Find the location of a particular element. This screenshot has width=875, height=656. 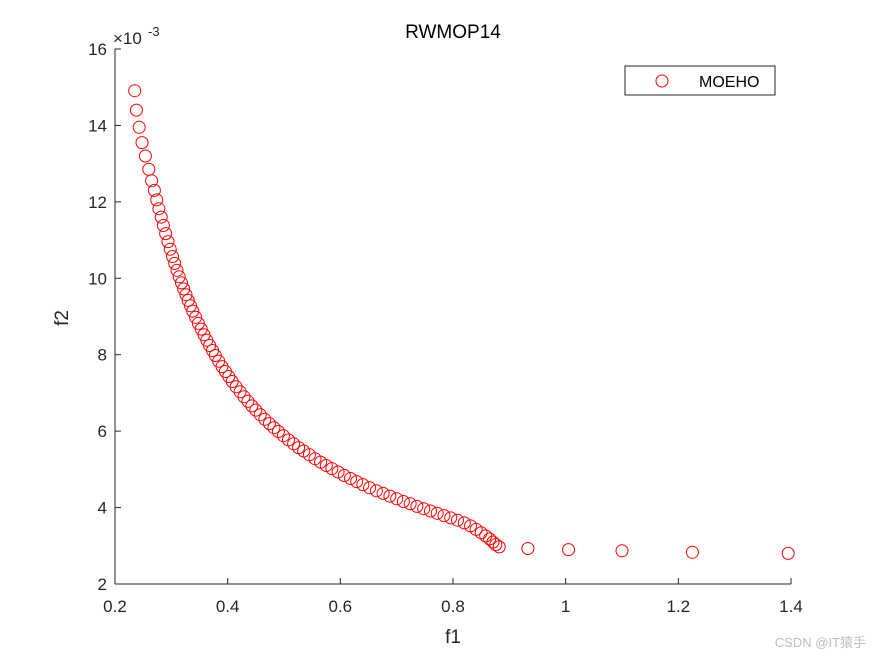

y-tick-label: 8 is located at coordinates (102, 355).